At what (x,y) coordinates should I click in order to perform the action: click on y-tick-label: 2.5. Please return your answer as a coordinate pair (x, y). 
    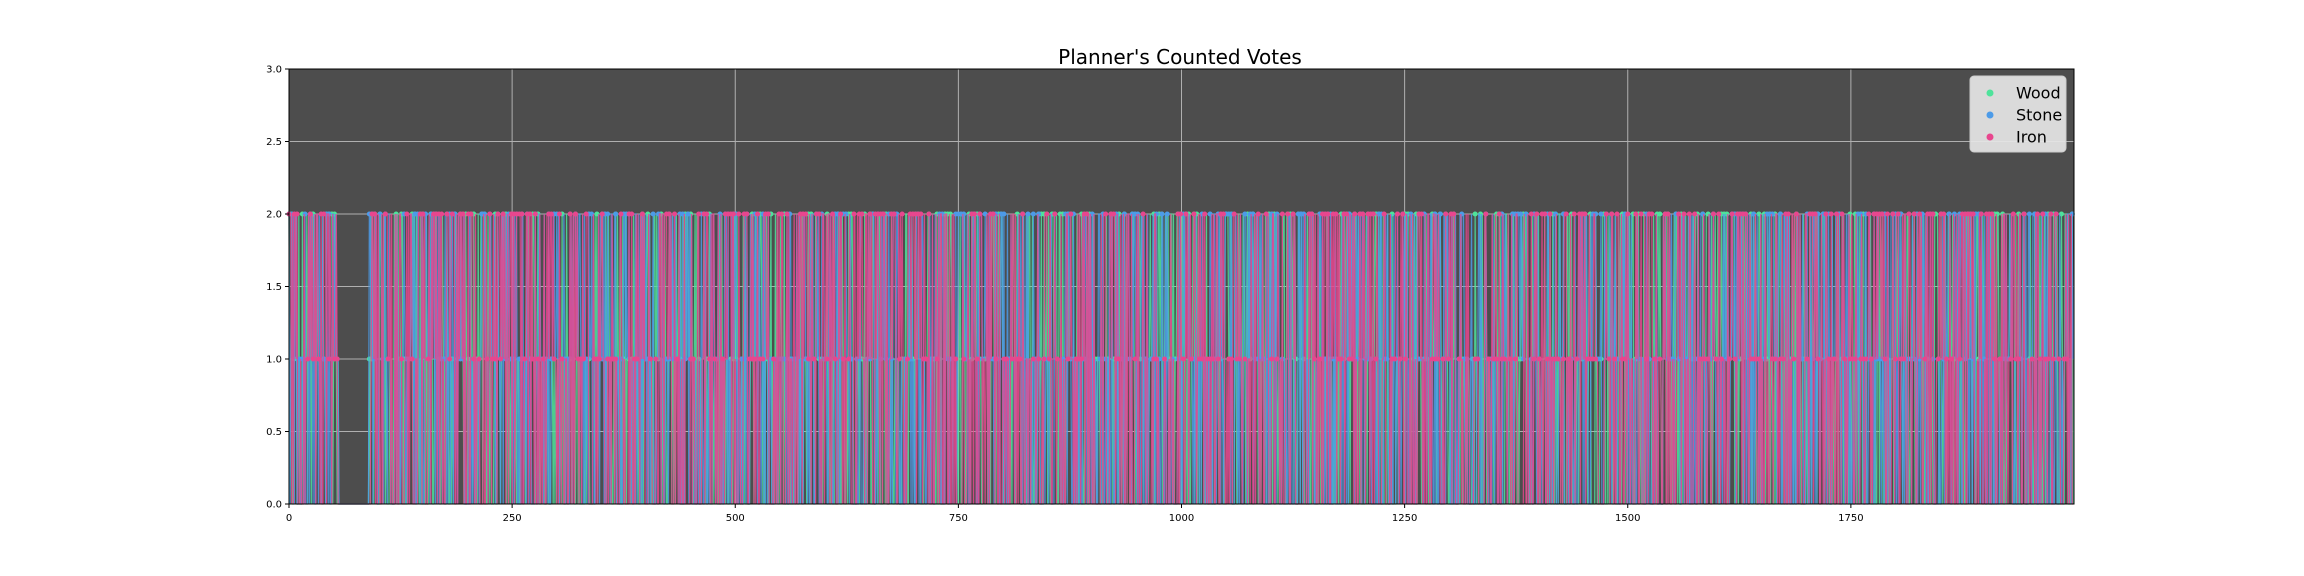
    Looking at the image, I should click on (274, 142).